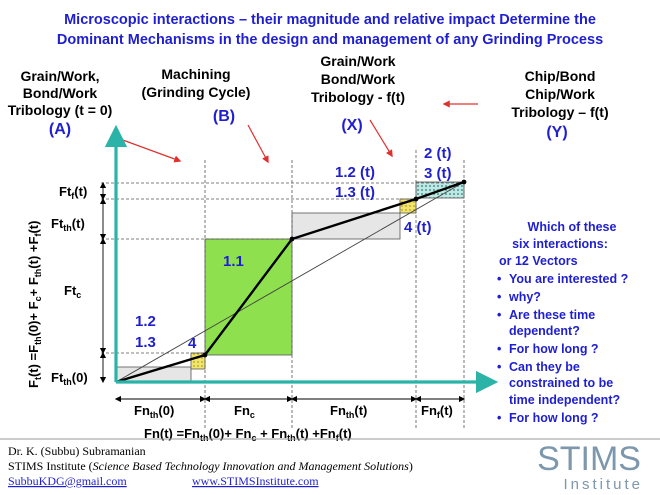 The width and height of the screenshot is (660, 495). I want to click on footer-website-link: www.STIMSInstitute.com, so click(255, 481).